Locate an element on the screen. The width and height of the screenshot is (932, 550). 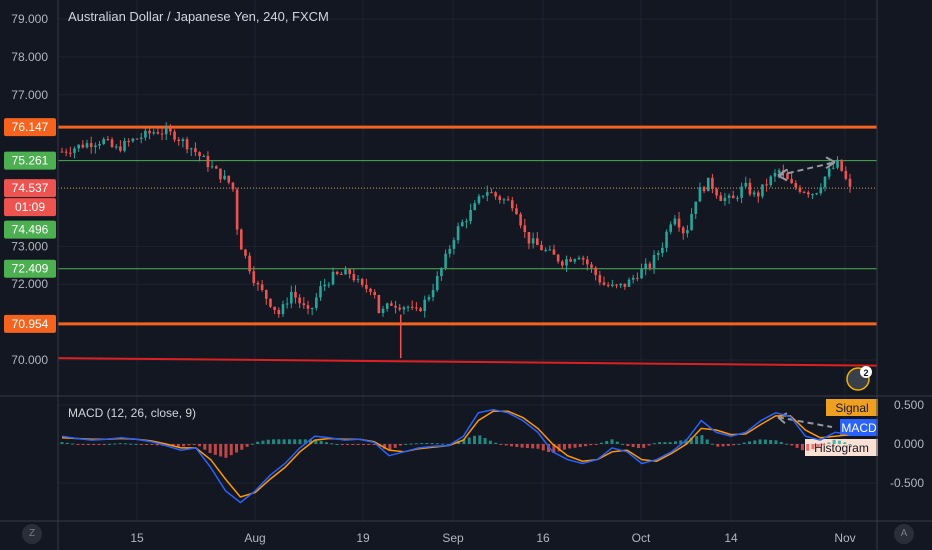
price-label-text: 75.261 is located at coordinates (30, 161).